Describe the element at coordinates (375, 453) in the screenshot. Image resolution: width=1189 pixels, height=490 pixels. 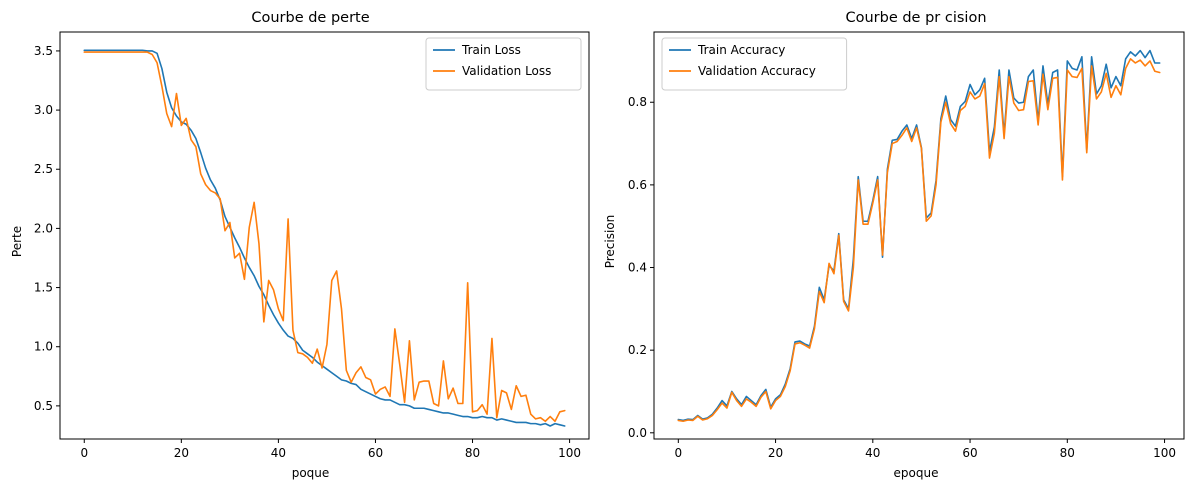
I see `loss-chart-xtick-label: 60` at that location.